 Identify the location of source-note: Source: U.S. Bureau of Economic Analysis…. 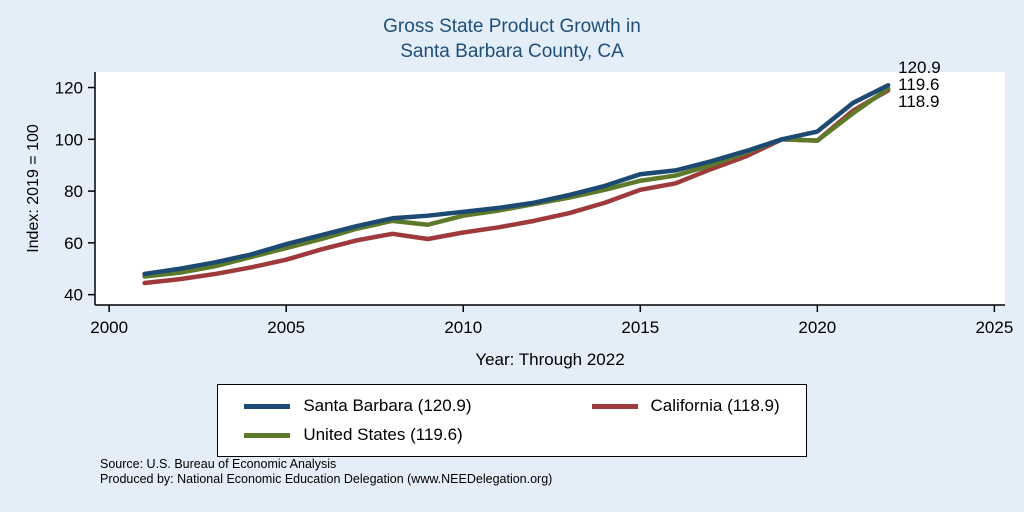
(326, 472).